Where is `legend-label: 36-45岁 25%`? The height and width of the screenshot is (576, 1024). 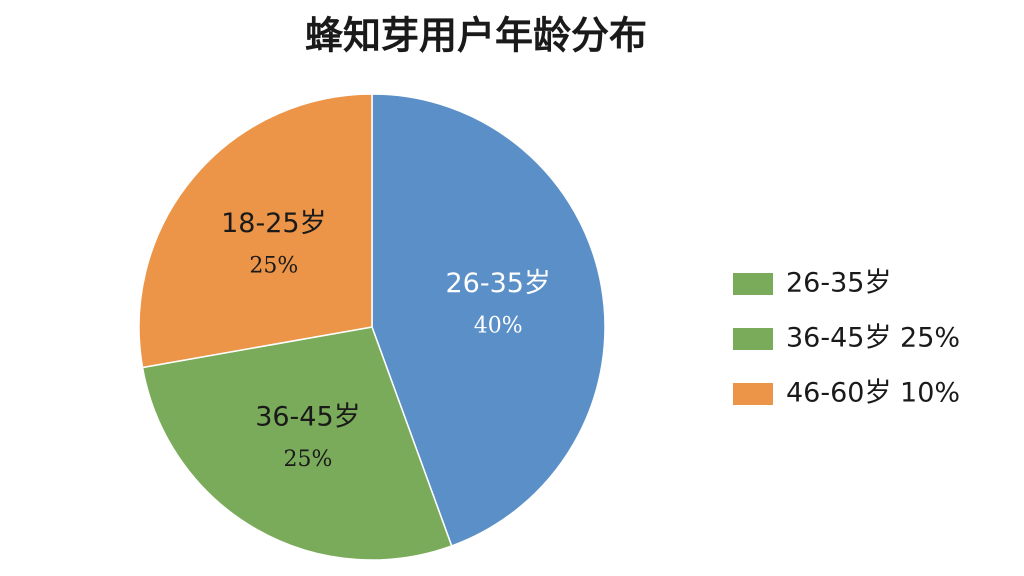
legend-label: 36-45岁 25% is located at coordinates (873, 338).